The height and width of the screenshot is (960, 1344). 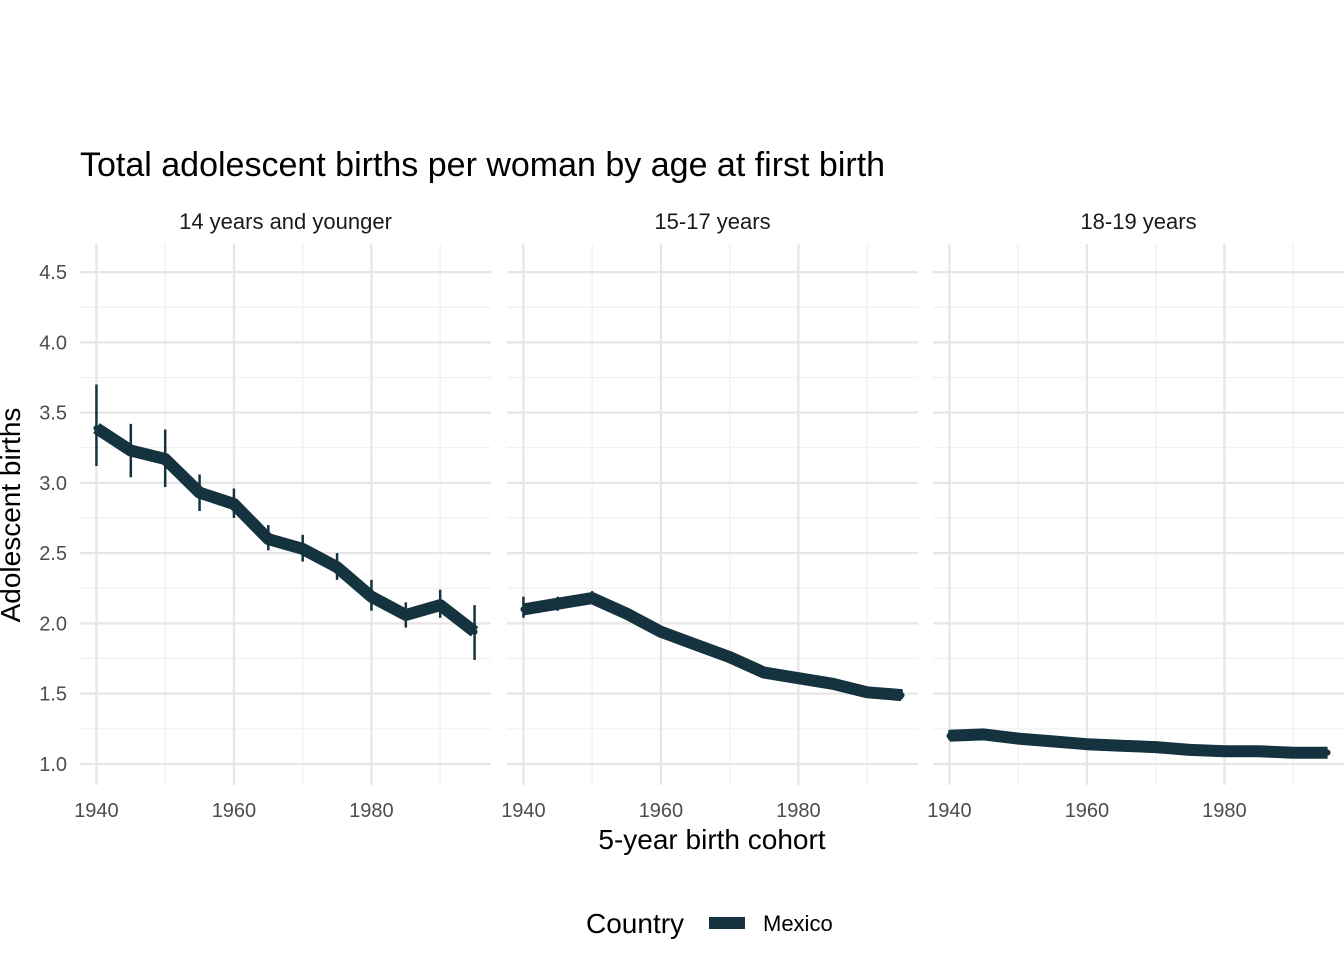 What do you see at coordinates (53, 695) in the screenshot?
I see `y-tick-label: 1.5` at bounding box center [53, 695].